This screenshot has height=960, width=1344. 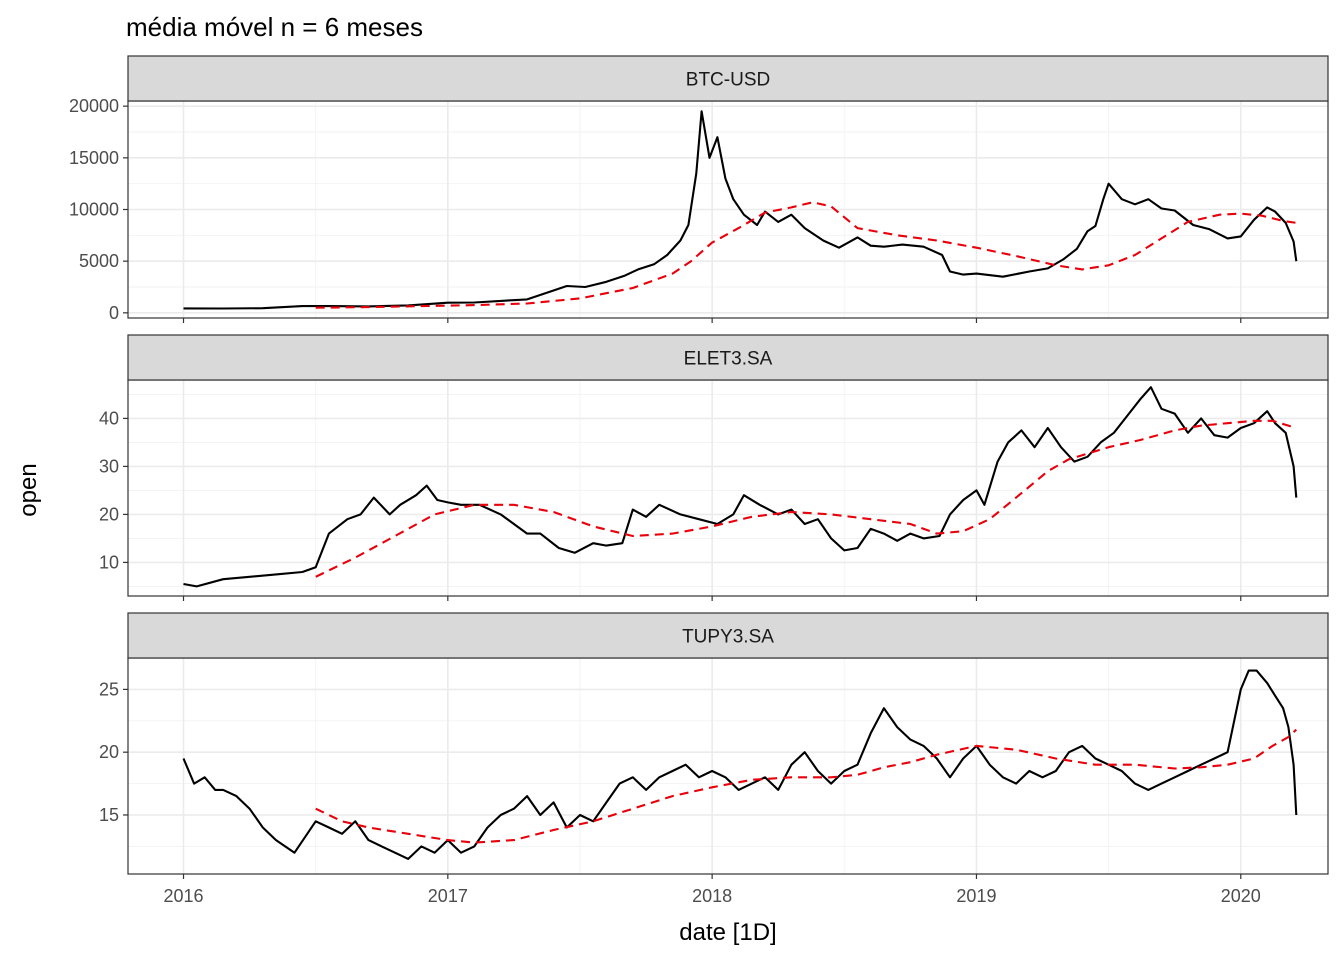 What do you see at coordinates (94, 106) in the screenshot?
I see `y-tick-label: 20000` at bounding box center [94, 106].